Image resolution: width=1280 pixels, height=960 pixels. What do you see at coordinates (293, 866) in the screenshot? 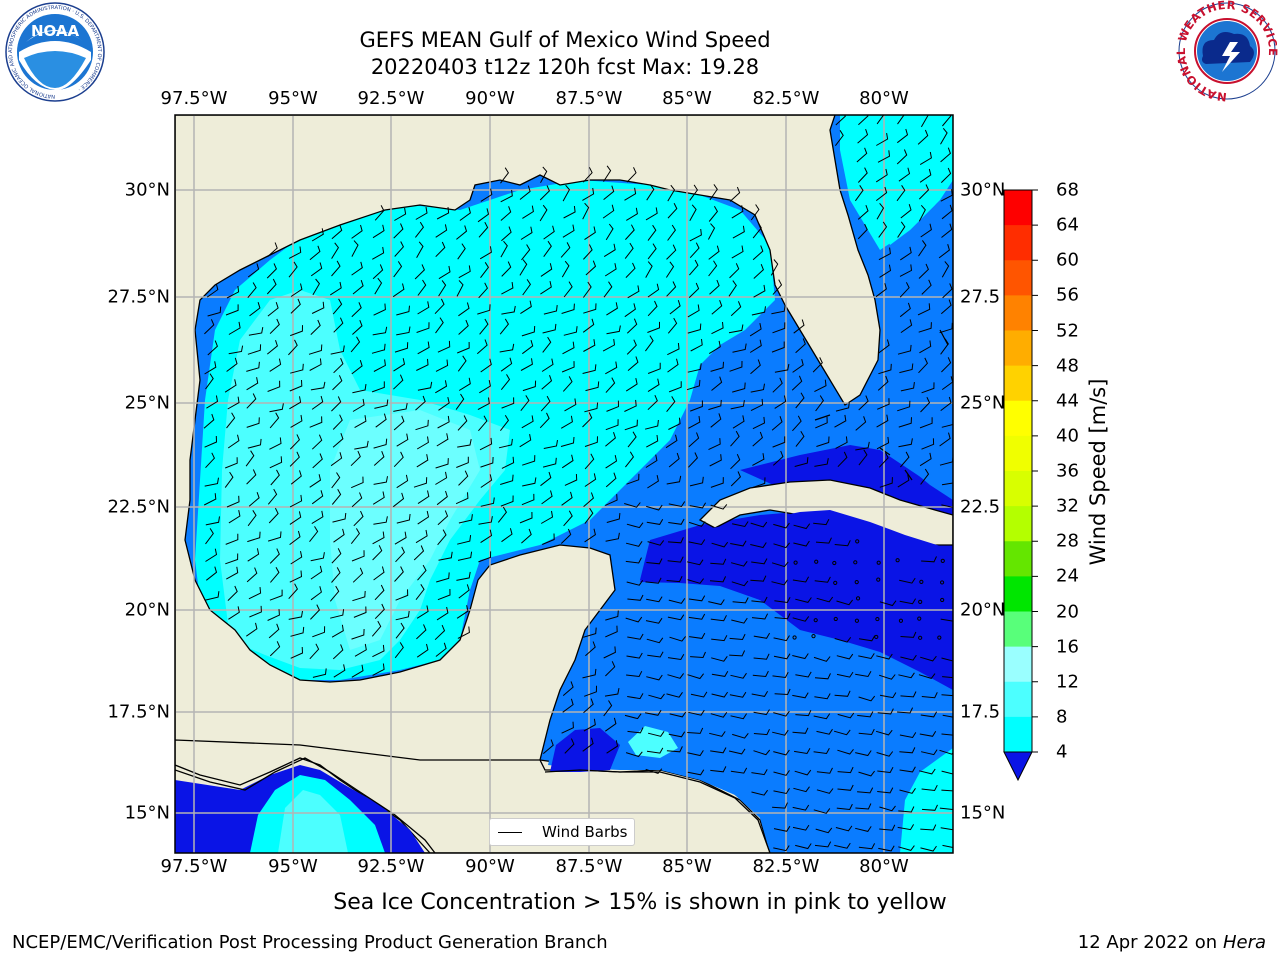
I see `lon-label-bottom: 95°W` at bounding box center [293, 866].